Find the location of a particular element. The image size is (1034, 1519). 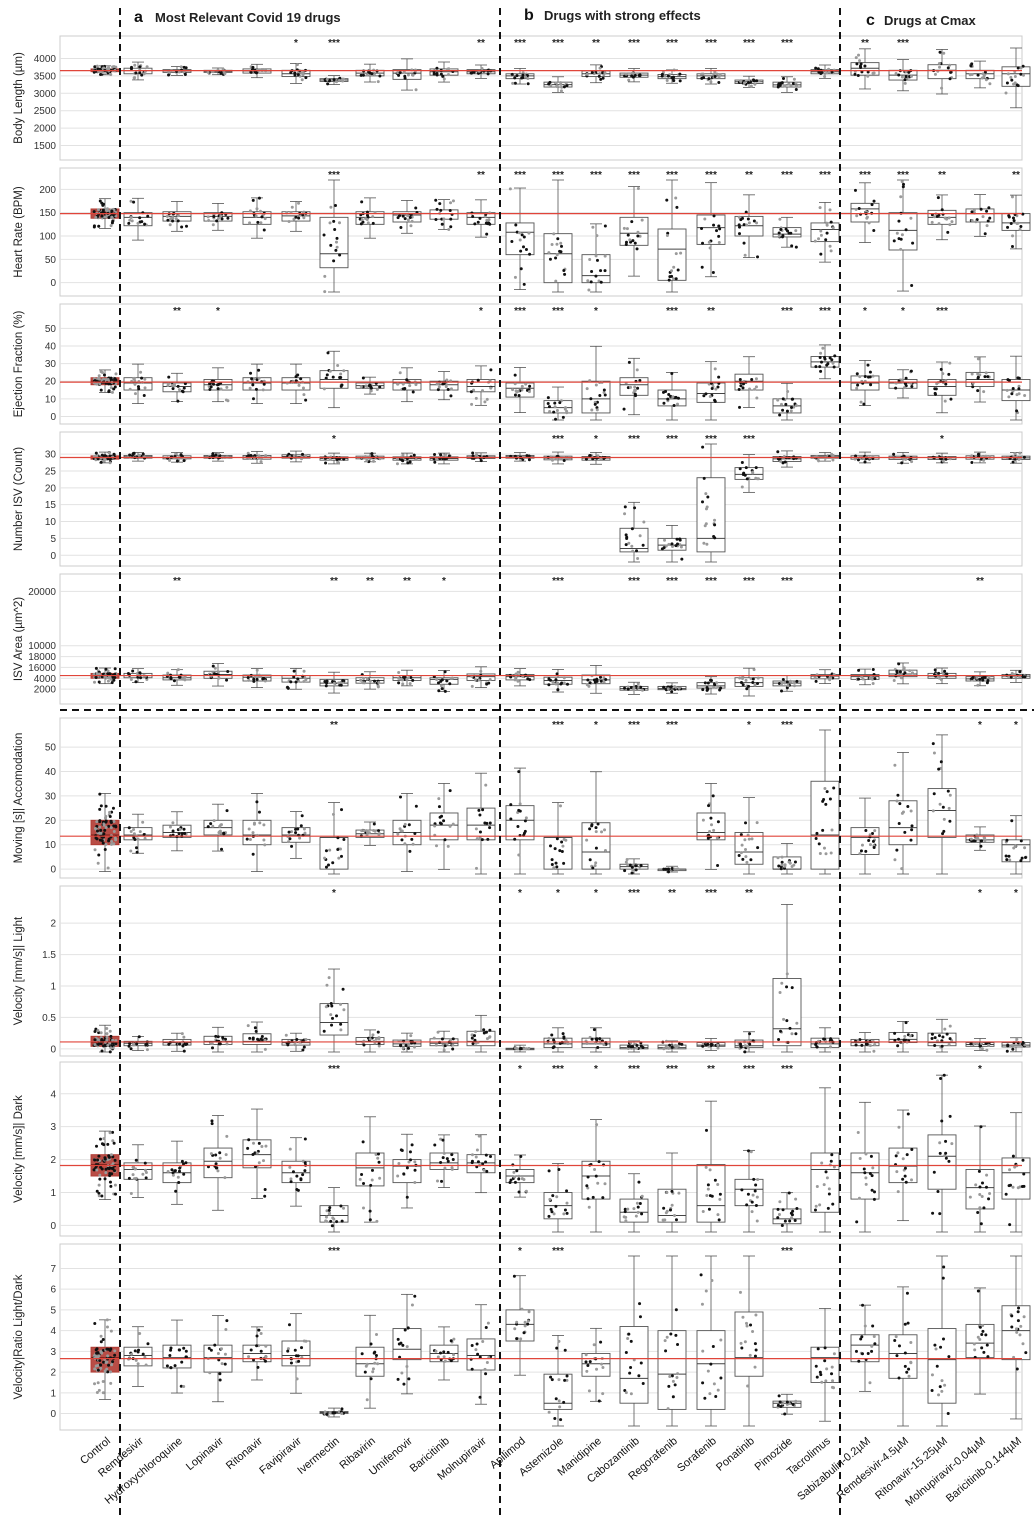

box-baricitinib is located at coordinates (444, 826).